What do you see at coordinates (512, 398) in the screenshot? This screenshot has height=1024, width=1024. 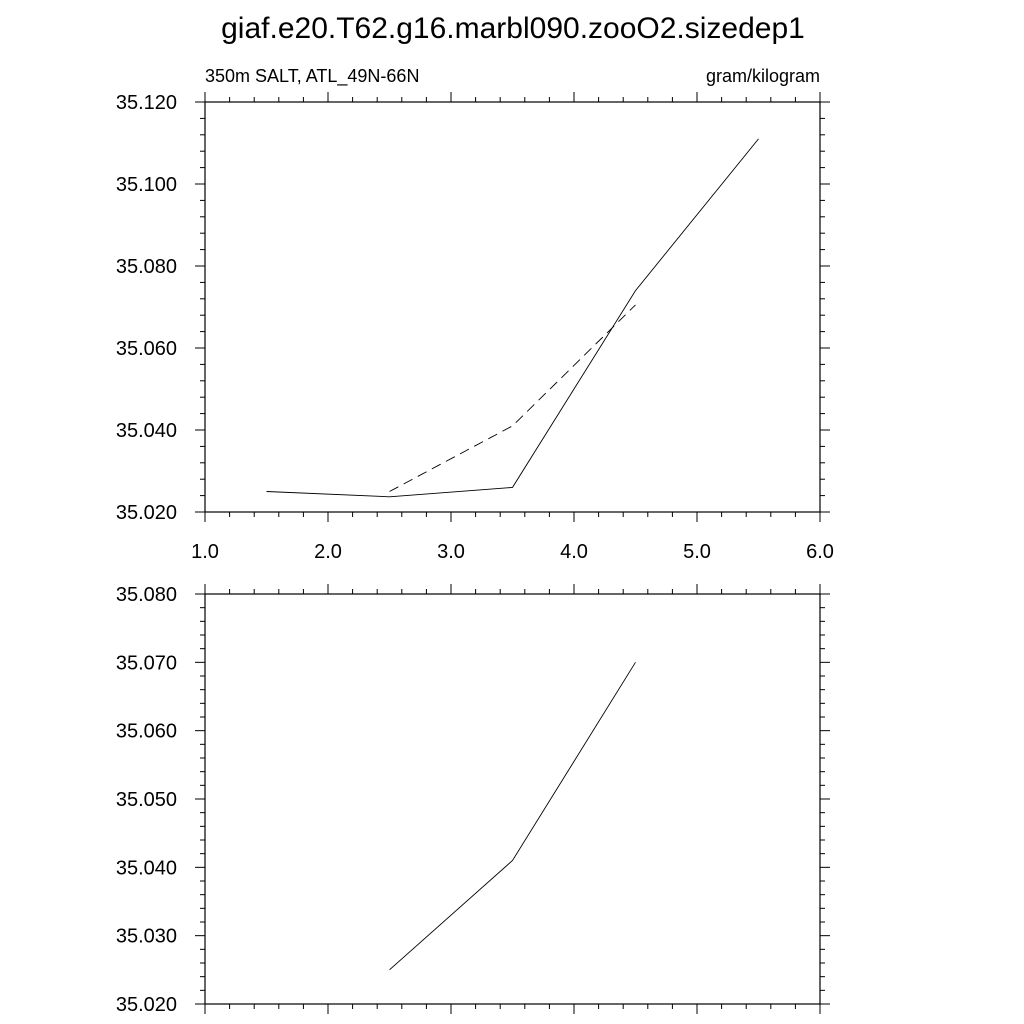 I see `series-line-dashed` at bounding box center [512, 398].